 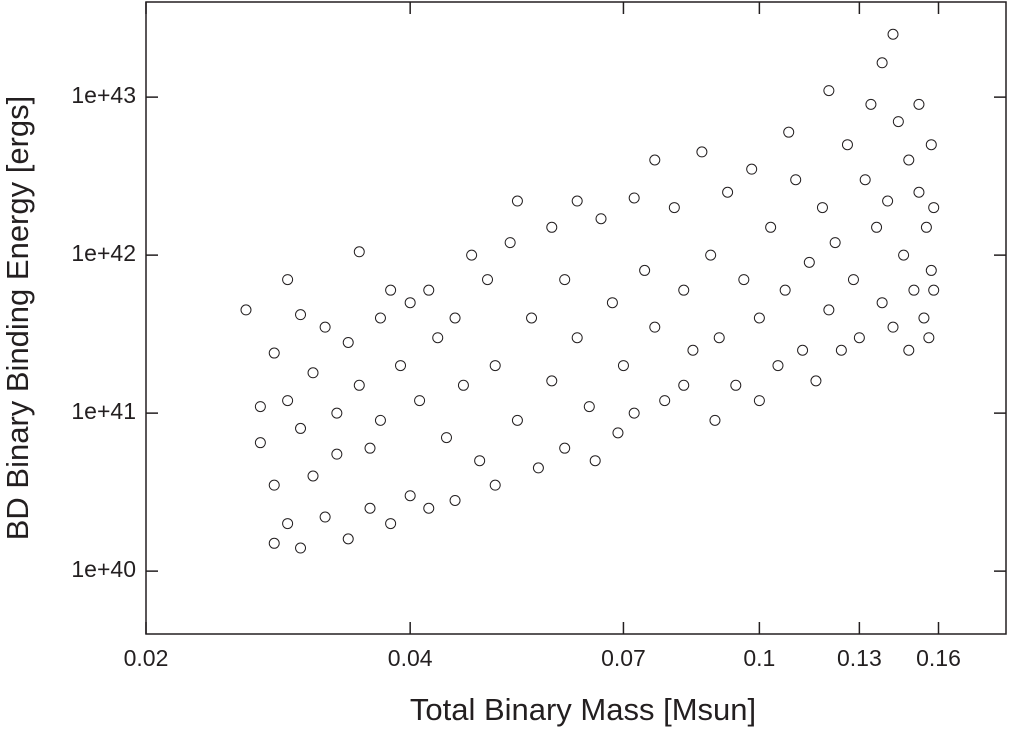 What do you see at coordinates (938, 658) in the screenshot?
I see `x-tick-label: 0.16` at bounding box center [938, 658].